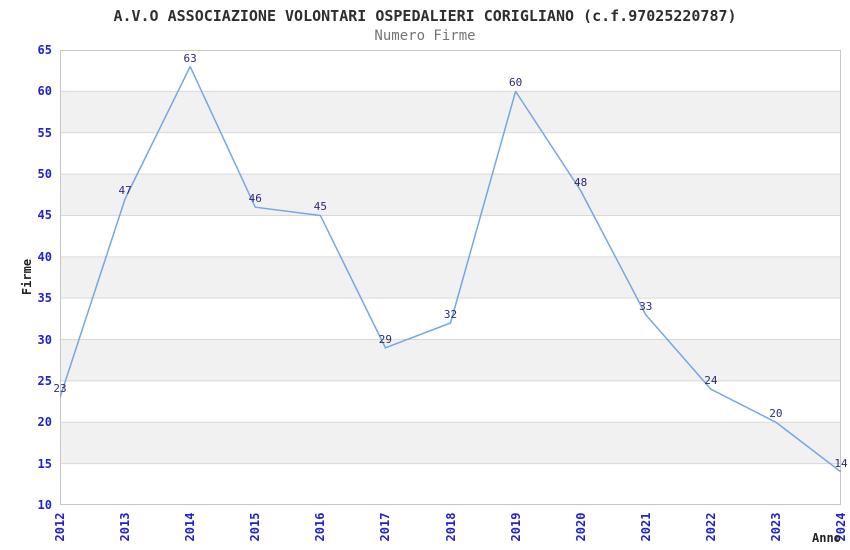  Describe the element at coordinates (190, 527) in the screenshot. I see `x-tick-label: 2014` at that location.